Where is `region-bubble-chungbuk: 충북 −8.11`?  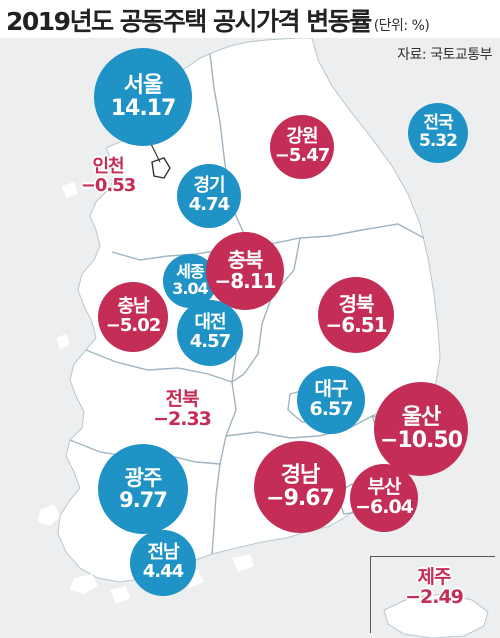 region-bubble-chungbuk: 충북 −8.11 is located at coordinates (245, 271).